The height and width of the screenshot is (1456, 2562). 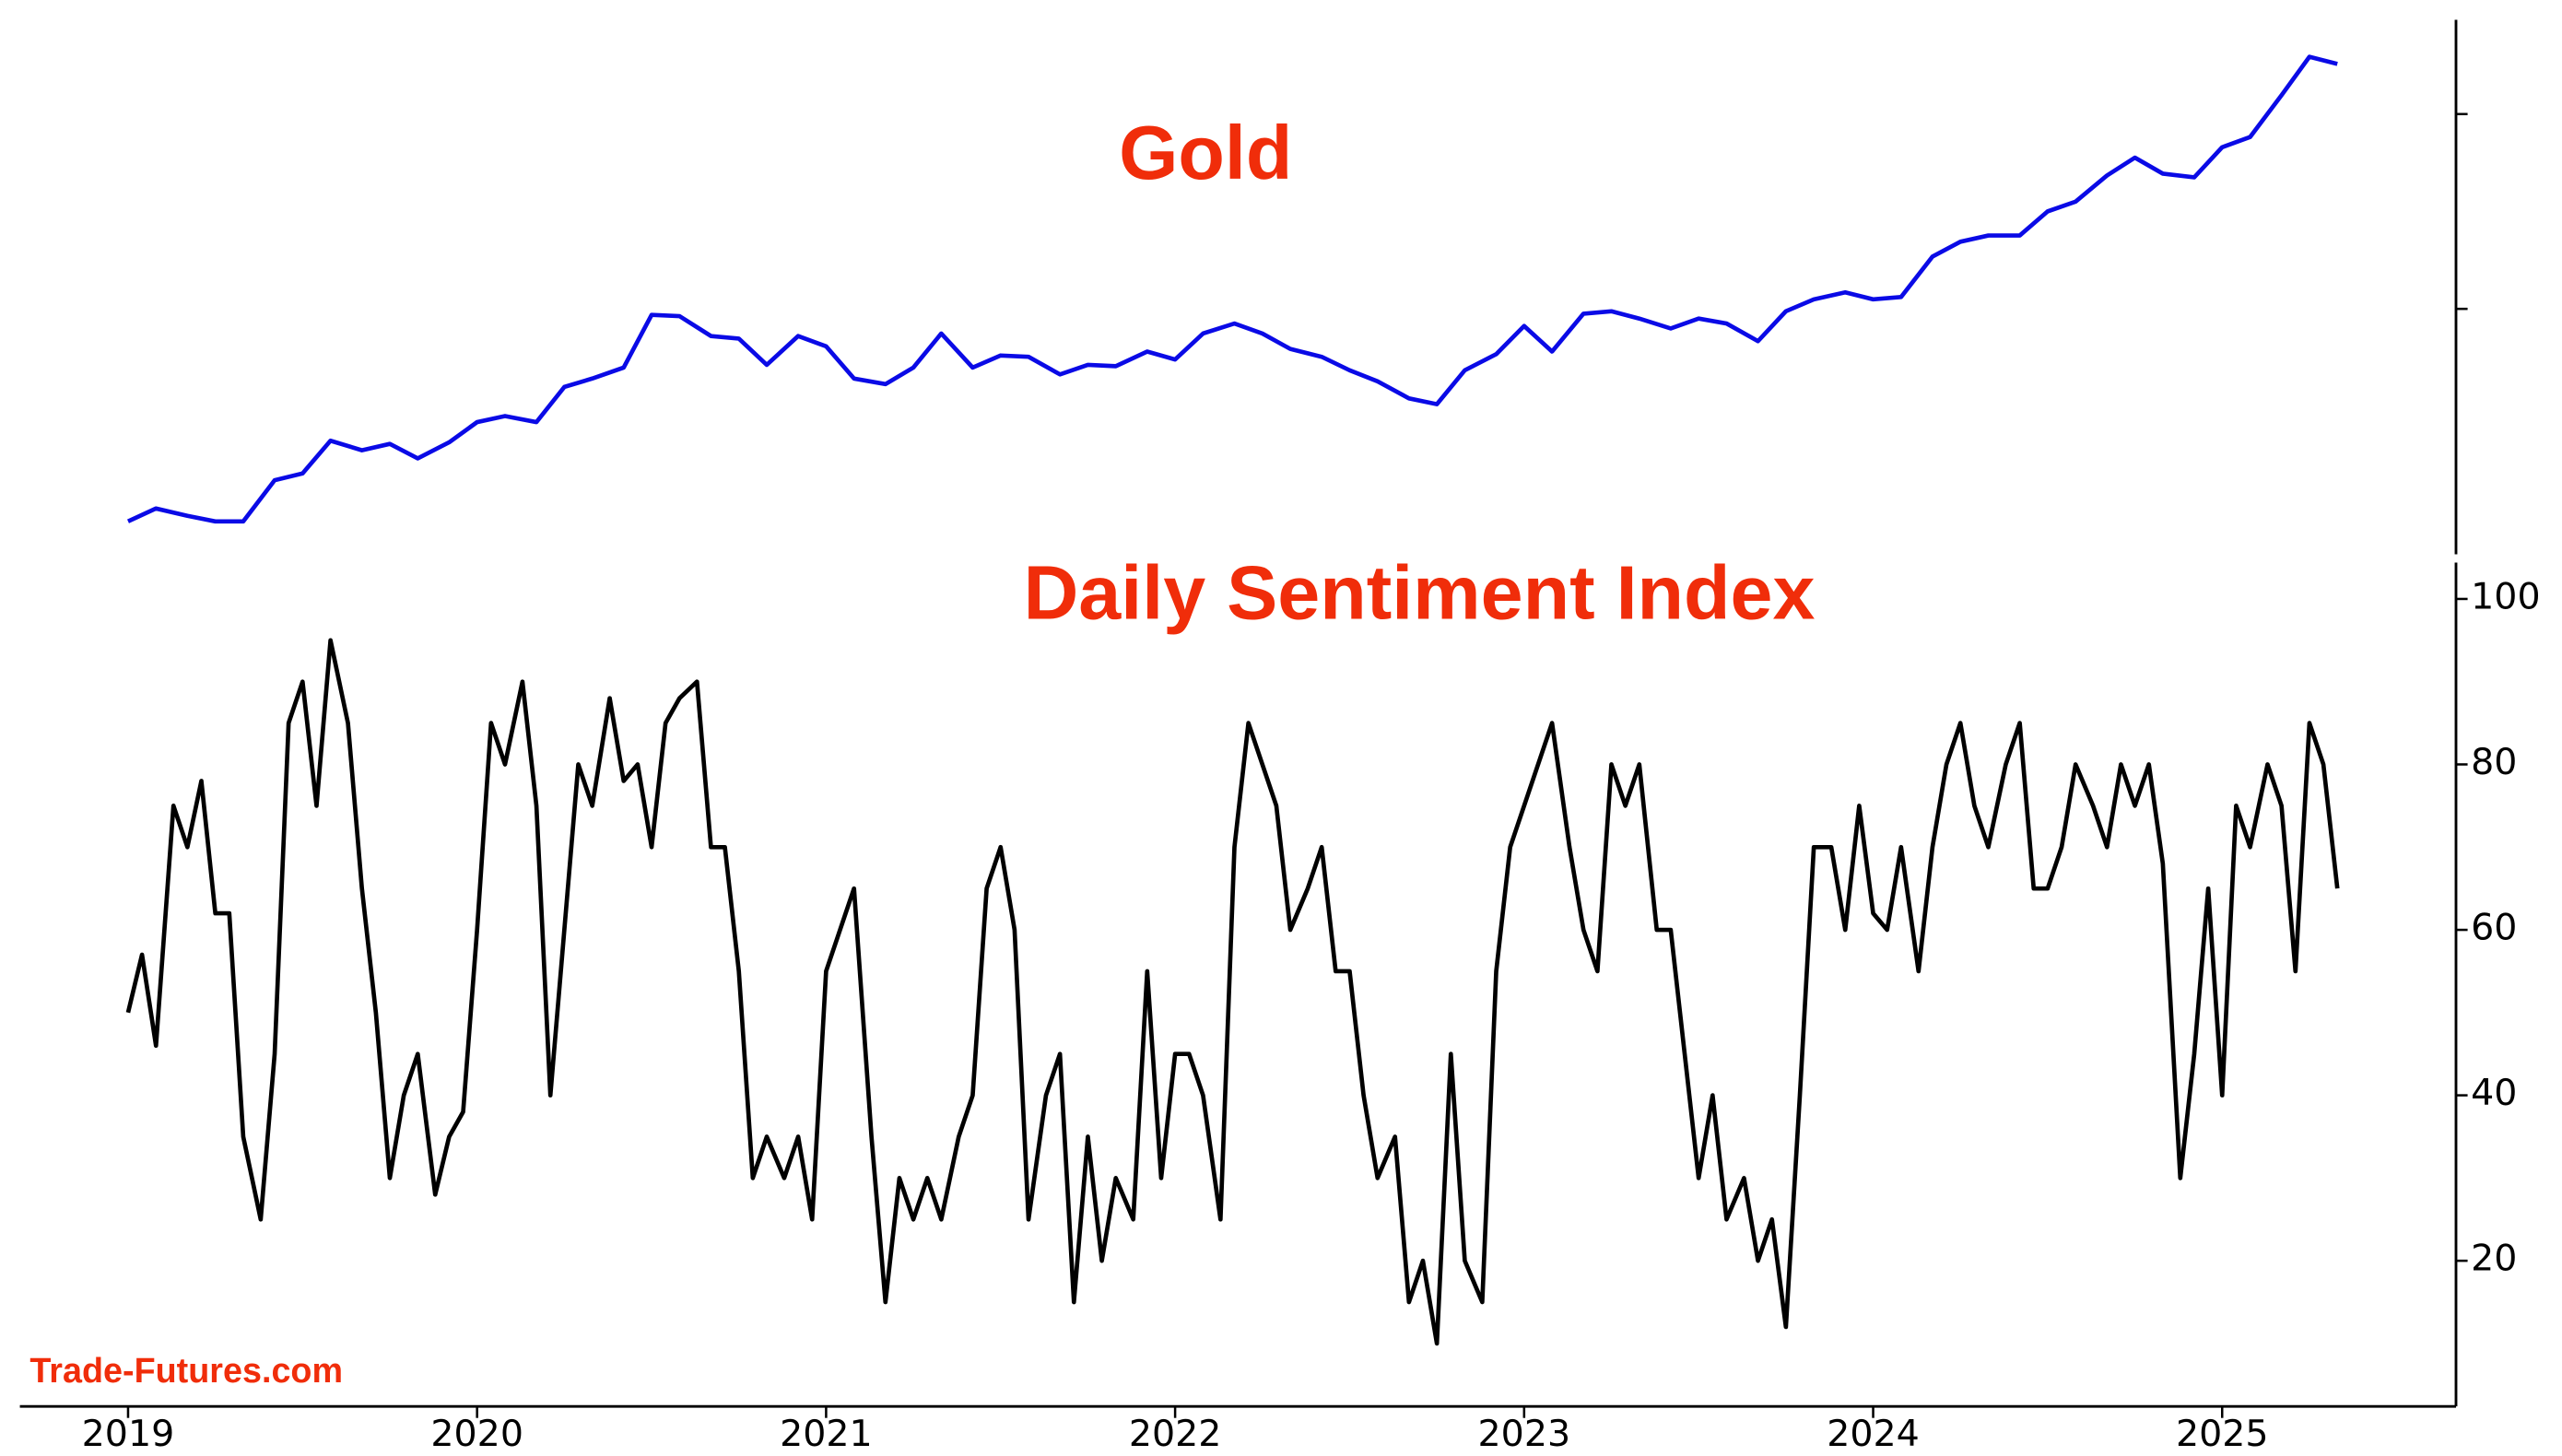 What do you see at coordinates (1175, 1434) in the screenshot?
I see `x-tick-label: 2022` at bounding box center [1175, 1434].